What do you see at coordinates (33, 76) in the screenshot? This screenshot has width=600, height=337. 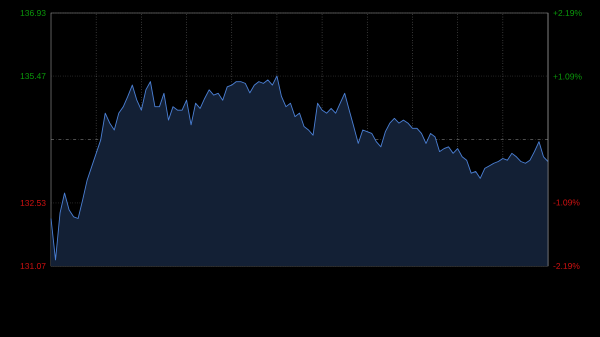 I see `y-tick-label: 135.47` at bounding box center [33, 76].